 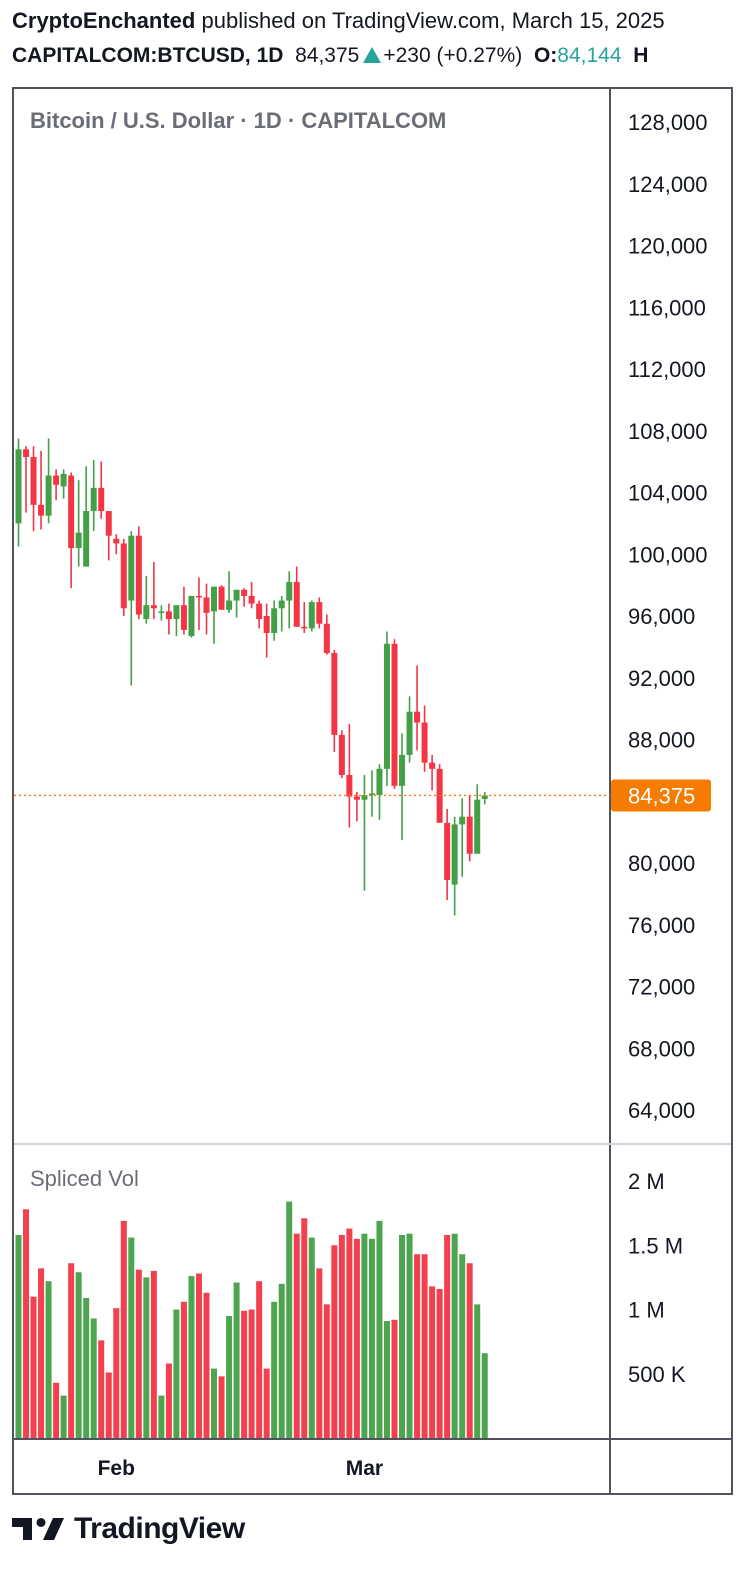 I want to click on open-value: 84,144, so click(x=589, y=55).